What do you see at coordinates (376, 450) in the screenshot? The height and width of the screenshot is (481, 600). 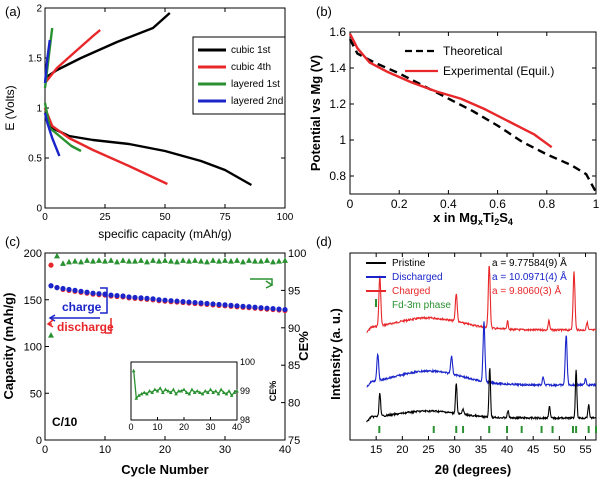 I see `panel-d-xtick-label: 15` at bounding box center [376, 450].